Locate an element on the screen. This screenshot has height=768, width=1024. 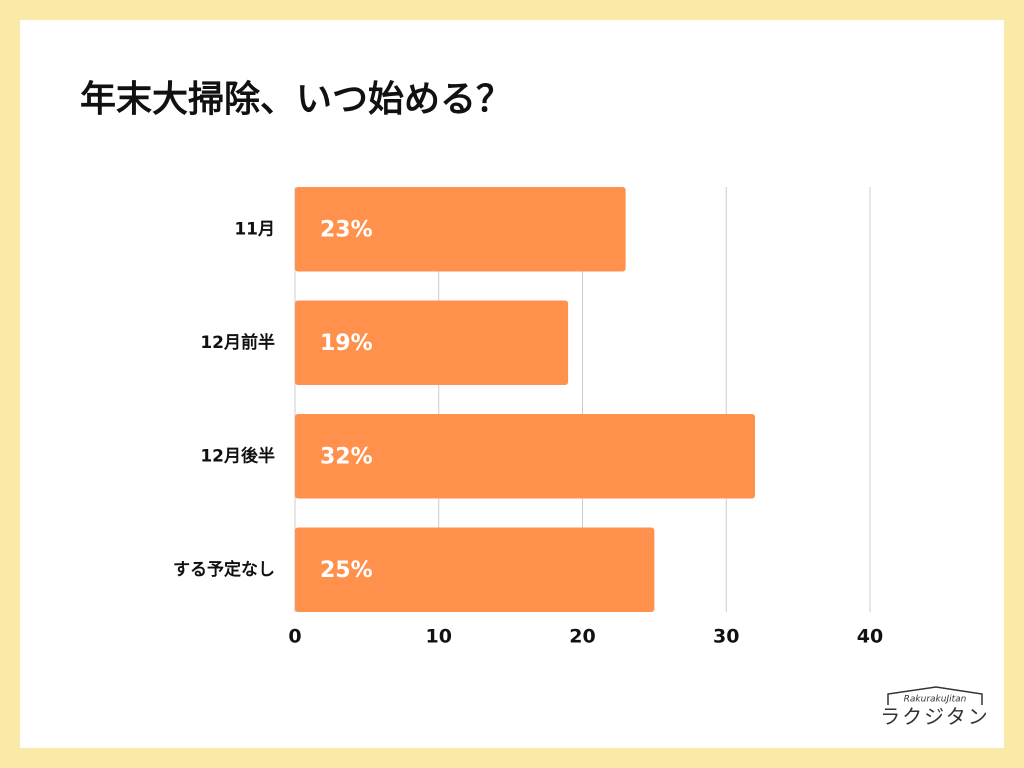
chart-title: 年末大掃除、いつ始める？ is located at coordinates (296, 99).